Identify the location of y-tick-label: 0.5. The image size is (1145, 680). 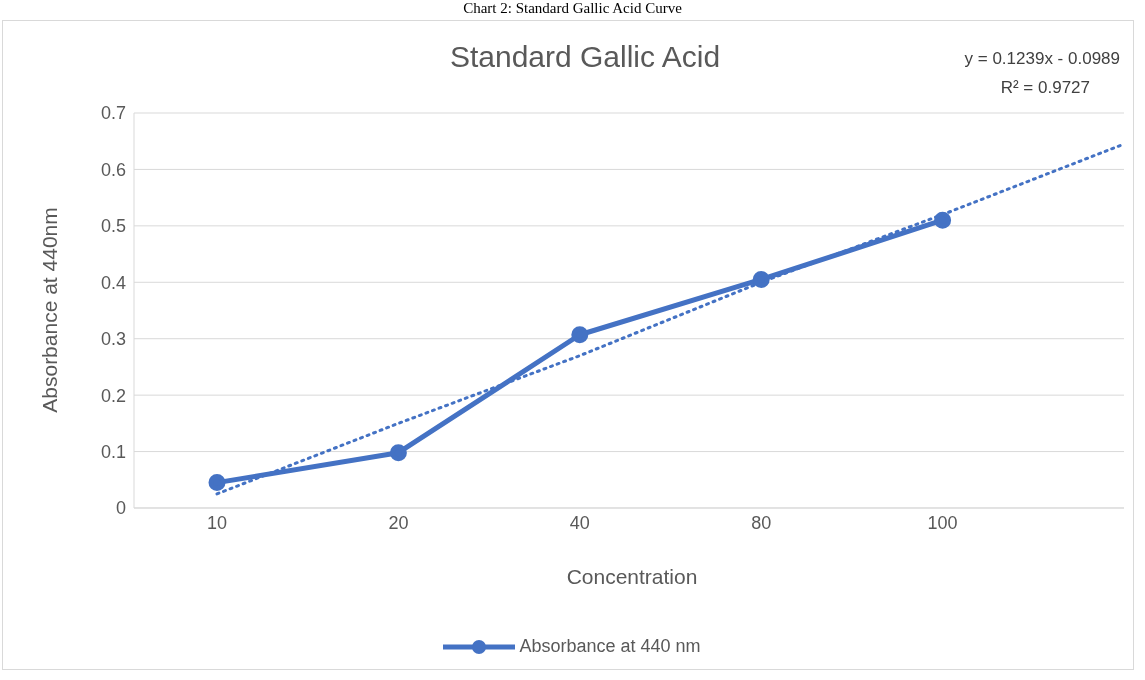
(113, 226).